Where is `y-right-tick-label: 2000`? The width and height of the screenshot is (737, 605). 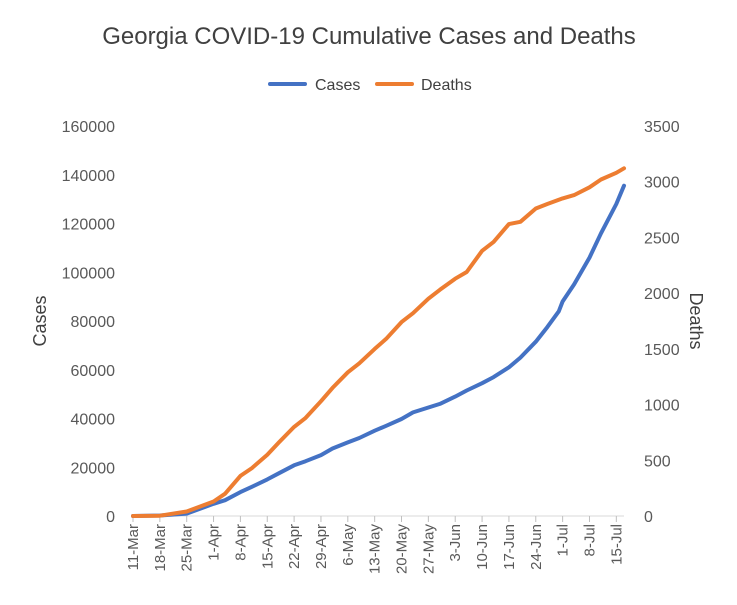 y-right-tick-label: 2000 is located at coordinates (662, 294).